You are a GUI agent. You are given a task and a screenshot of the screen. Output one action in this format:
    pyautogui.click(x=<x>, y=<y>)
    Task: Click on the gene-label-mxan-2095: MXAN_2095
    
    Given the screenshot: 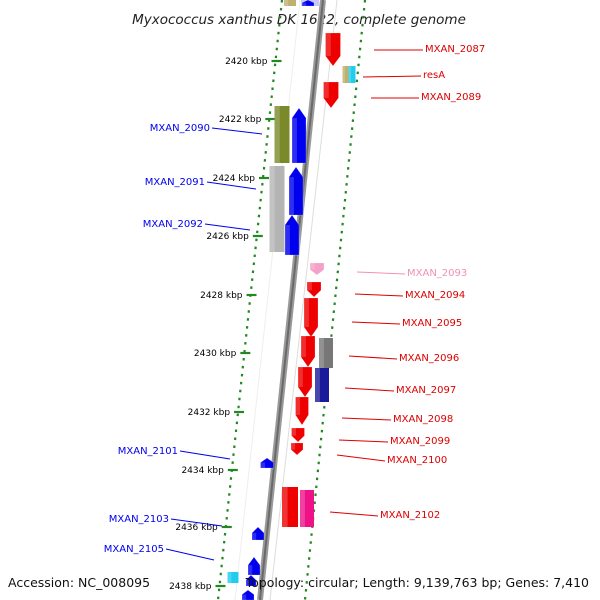 What is the action you would take?
    pyautogui.click(x=432, y=323)
    